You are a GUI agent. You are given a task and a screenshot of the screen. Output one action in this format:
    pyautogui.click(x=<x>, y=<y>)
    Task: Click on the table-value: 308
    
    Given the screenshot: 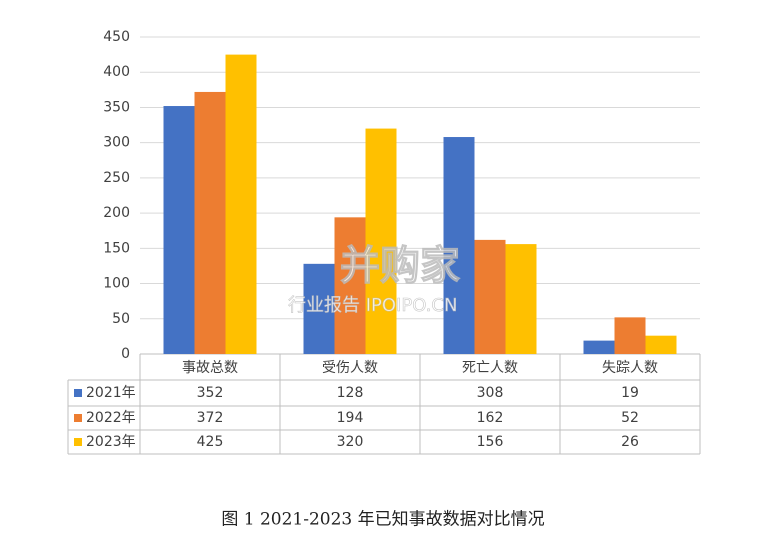 What is the action you would take?
    pyautogui.click(x=490, y=393)
    